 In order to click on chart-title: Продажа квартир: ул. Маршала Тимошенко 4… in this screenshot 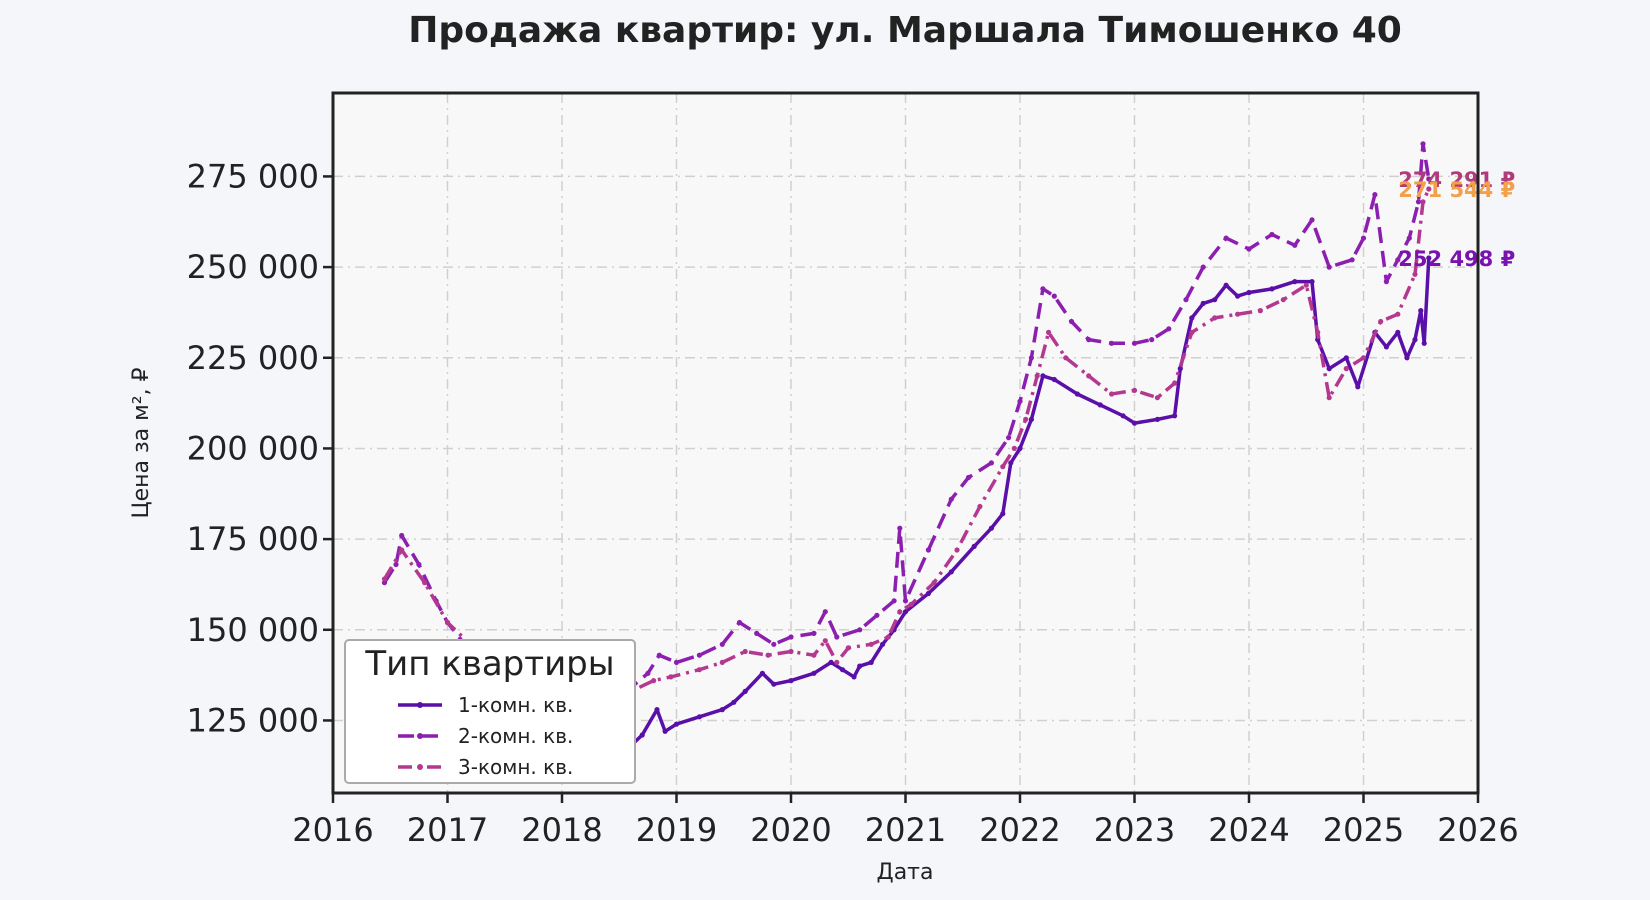, I will do `click(905, 30)`.